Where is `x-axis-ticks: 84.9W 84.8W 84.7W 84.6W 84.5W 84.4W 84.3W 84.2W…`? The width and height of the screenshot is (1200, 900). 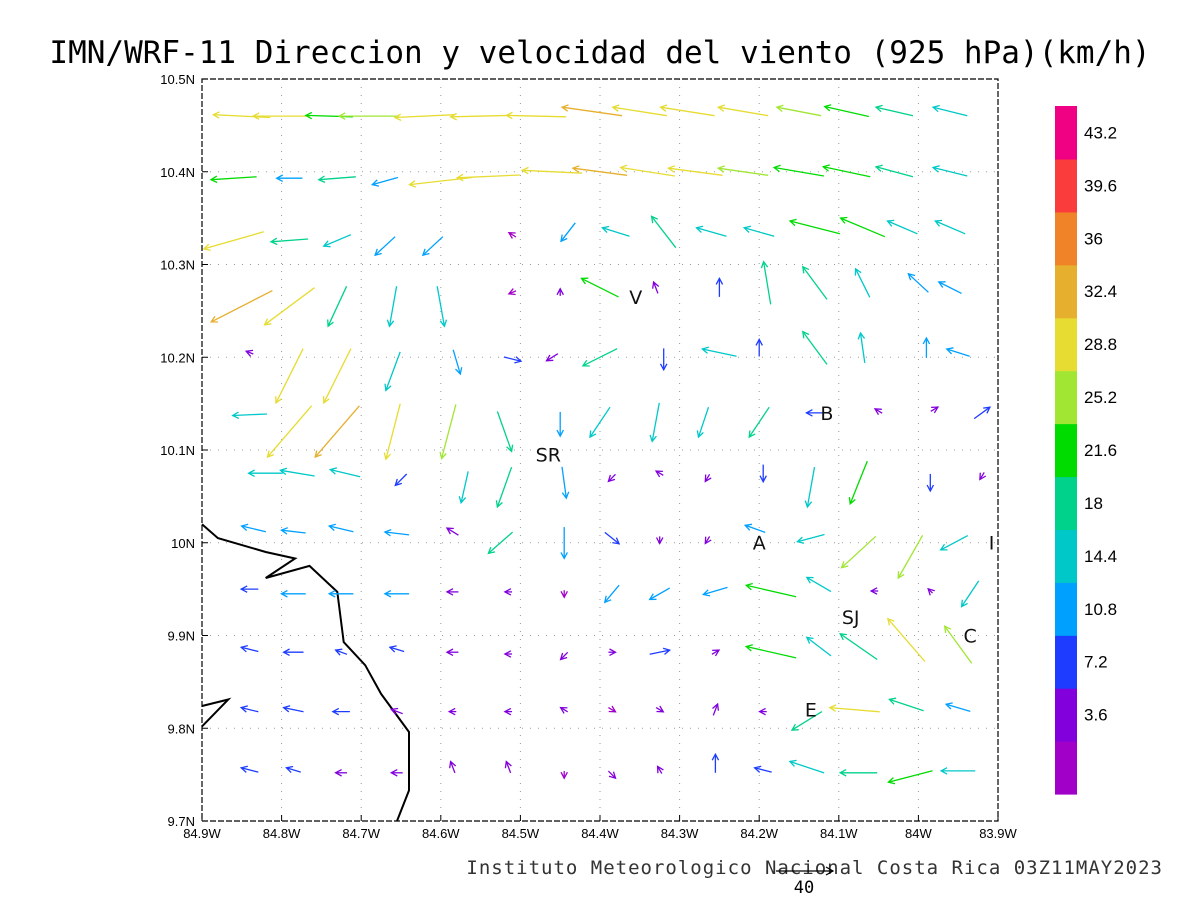
x-axis-ticks: 84.9W 84.8W 84.7W 84.6W 84.5W 84.4W 84.3W 84.2W… is located at coordinates (600, 828).